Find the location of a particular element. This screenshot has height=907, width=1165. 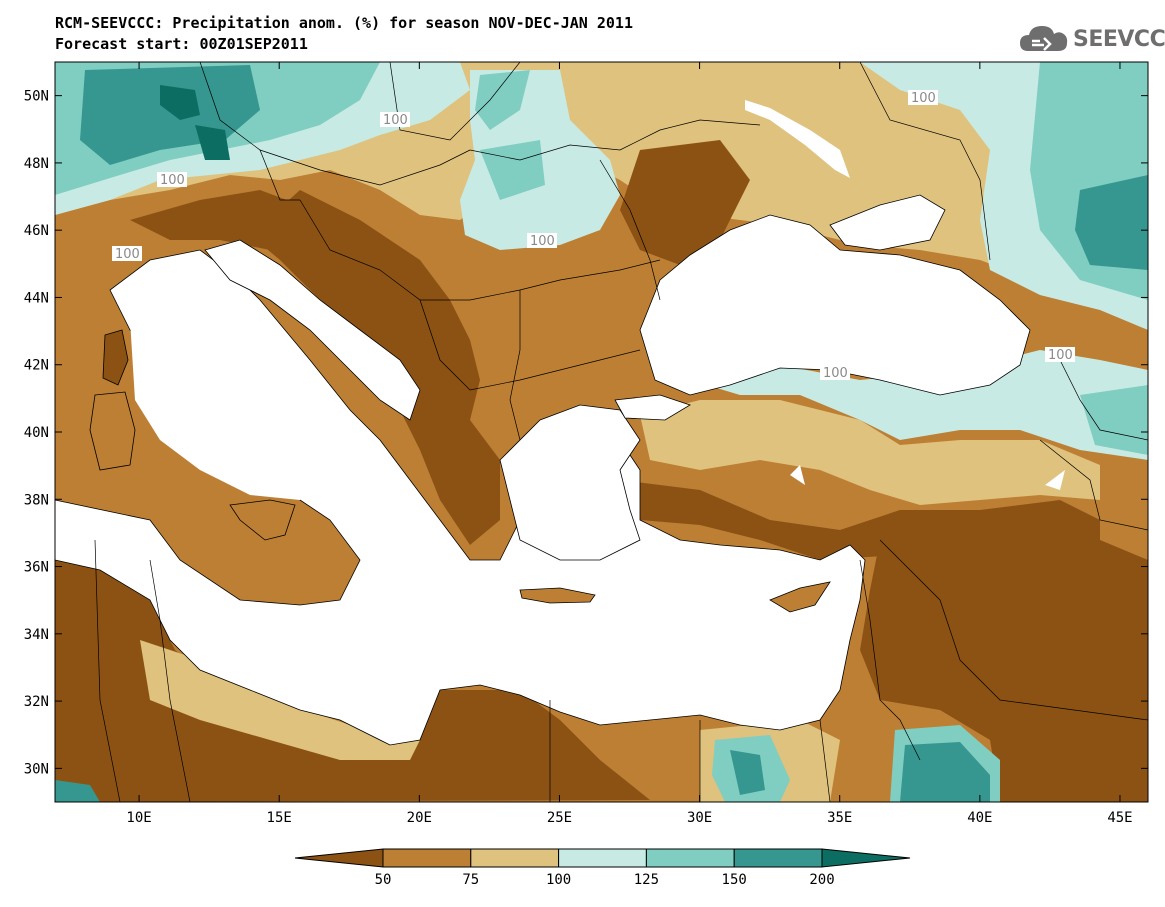

anomaly-below-50-turkey is located at coordinates (860, 520).